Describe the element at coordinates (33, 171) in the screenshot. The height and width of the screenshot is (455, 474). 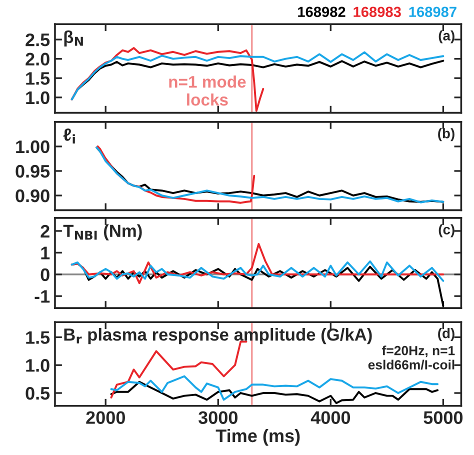
I see `y-tick-label: 0.95` at that location.